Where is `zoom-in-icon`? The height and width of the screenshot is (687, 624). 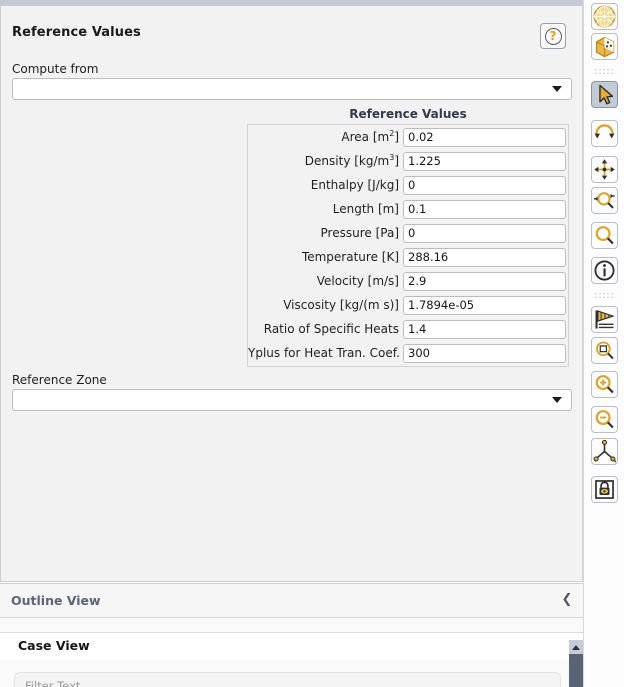 zoom-in-icon is located at coordinates (604, 384).